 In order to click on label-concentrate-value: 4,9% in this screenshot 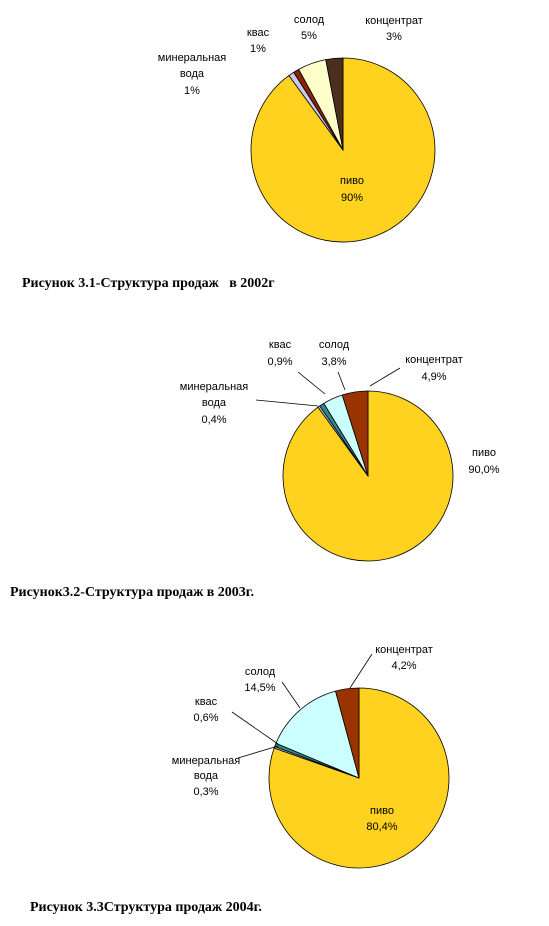, I will do `click(433, 377)`.